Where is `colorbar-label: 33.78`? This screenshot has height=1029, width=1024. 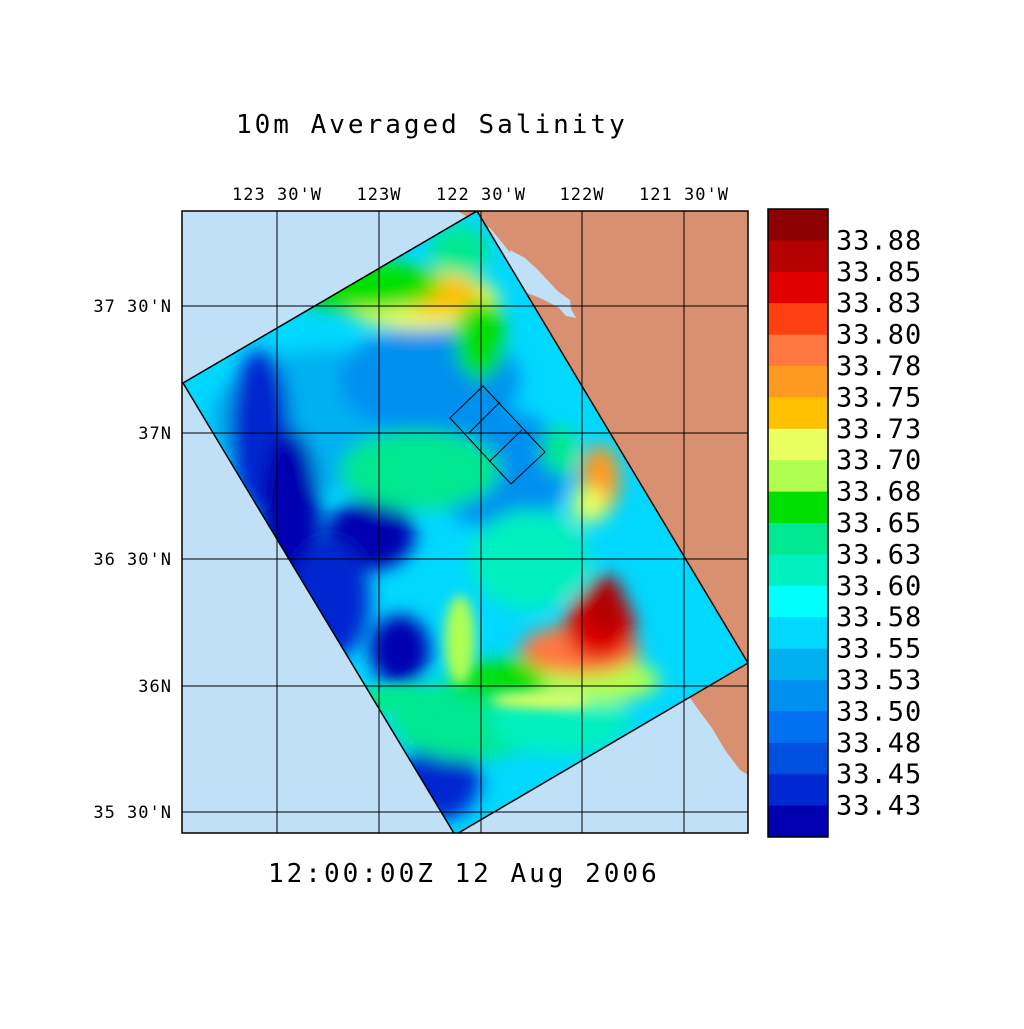 colorbar-label: 33.78 is located at coordinates (879, 366).